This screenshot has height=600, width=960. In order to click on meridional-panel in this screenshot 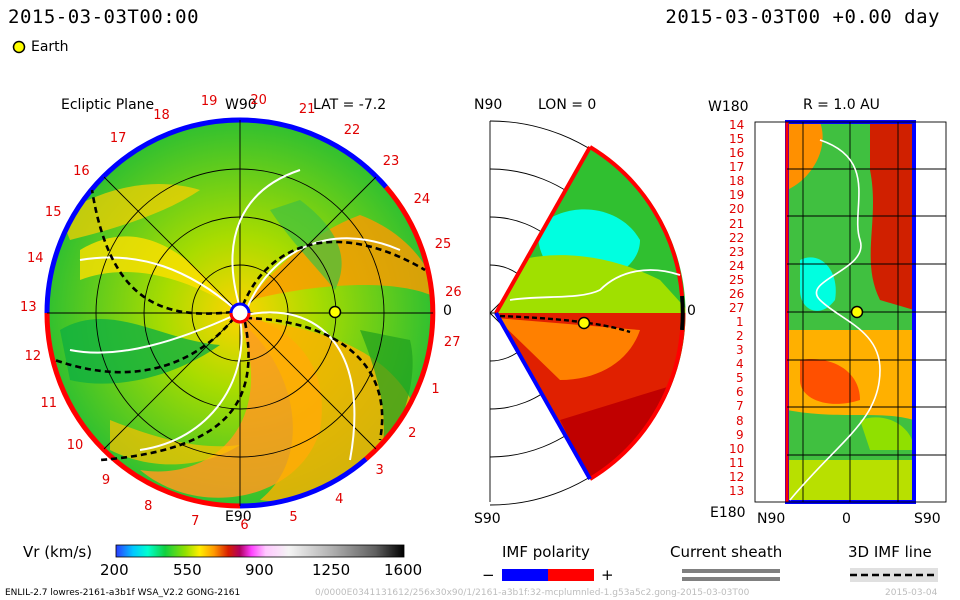, I will do `click(587, 313)`.